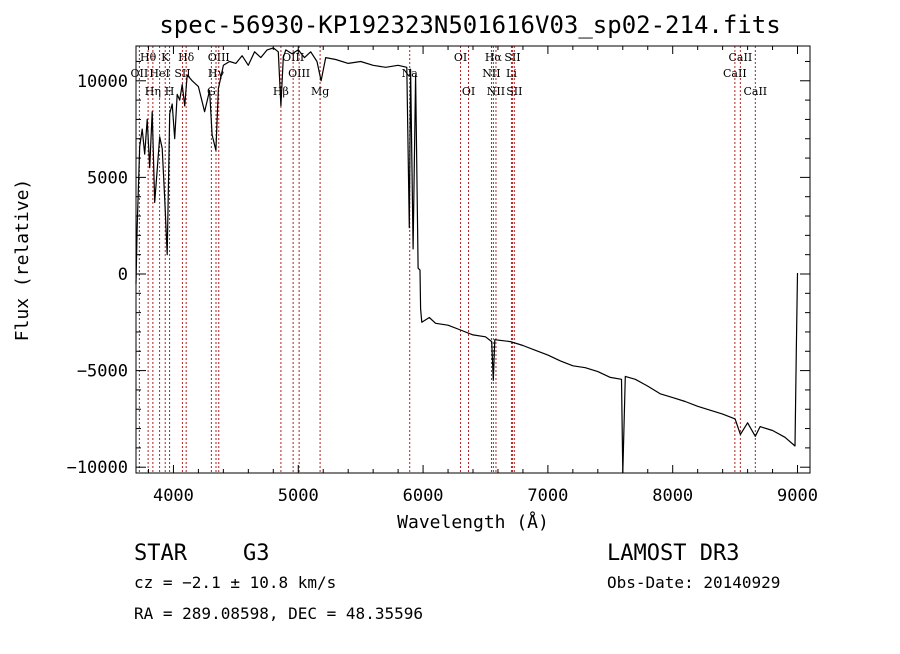  What do you see at coordinates (211, 91) in the screenshot?
I see `line-label: G` at bounding box center [211, 91].